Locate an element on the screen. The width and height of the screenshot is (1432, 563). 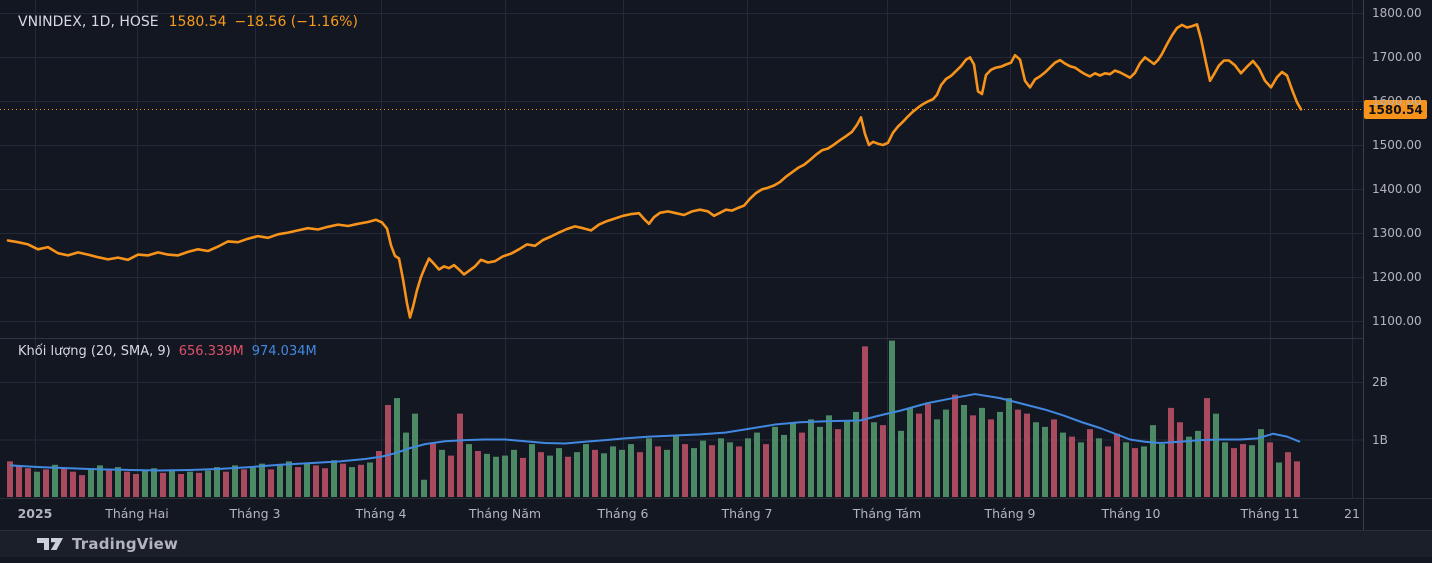
time-tick-label: Tháng 7 is located at coordinates (747, 513).